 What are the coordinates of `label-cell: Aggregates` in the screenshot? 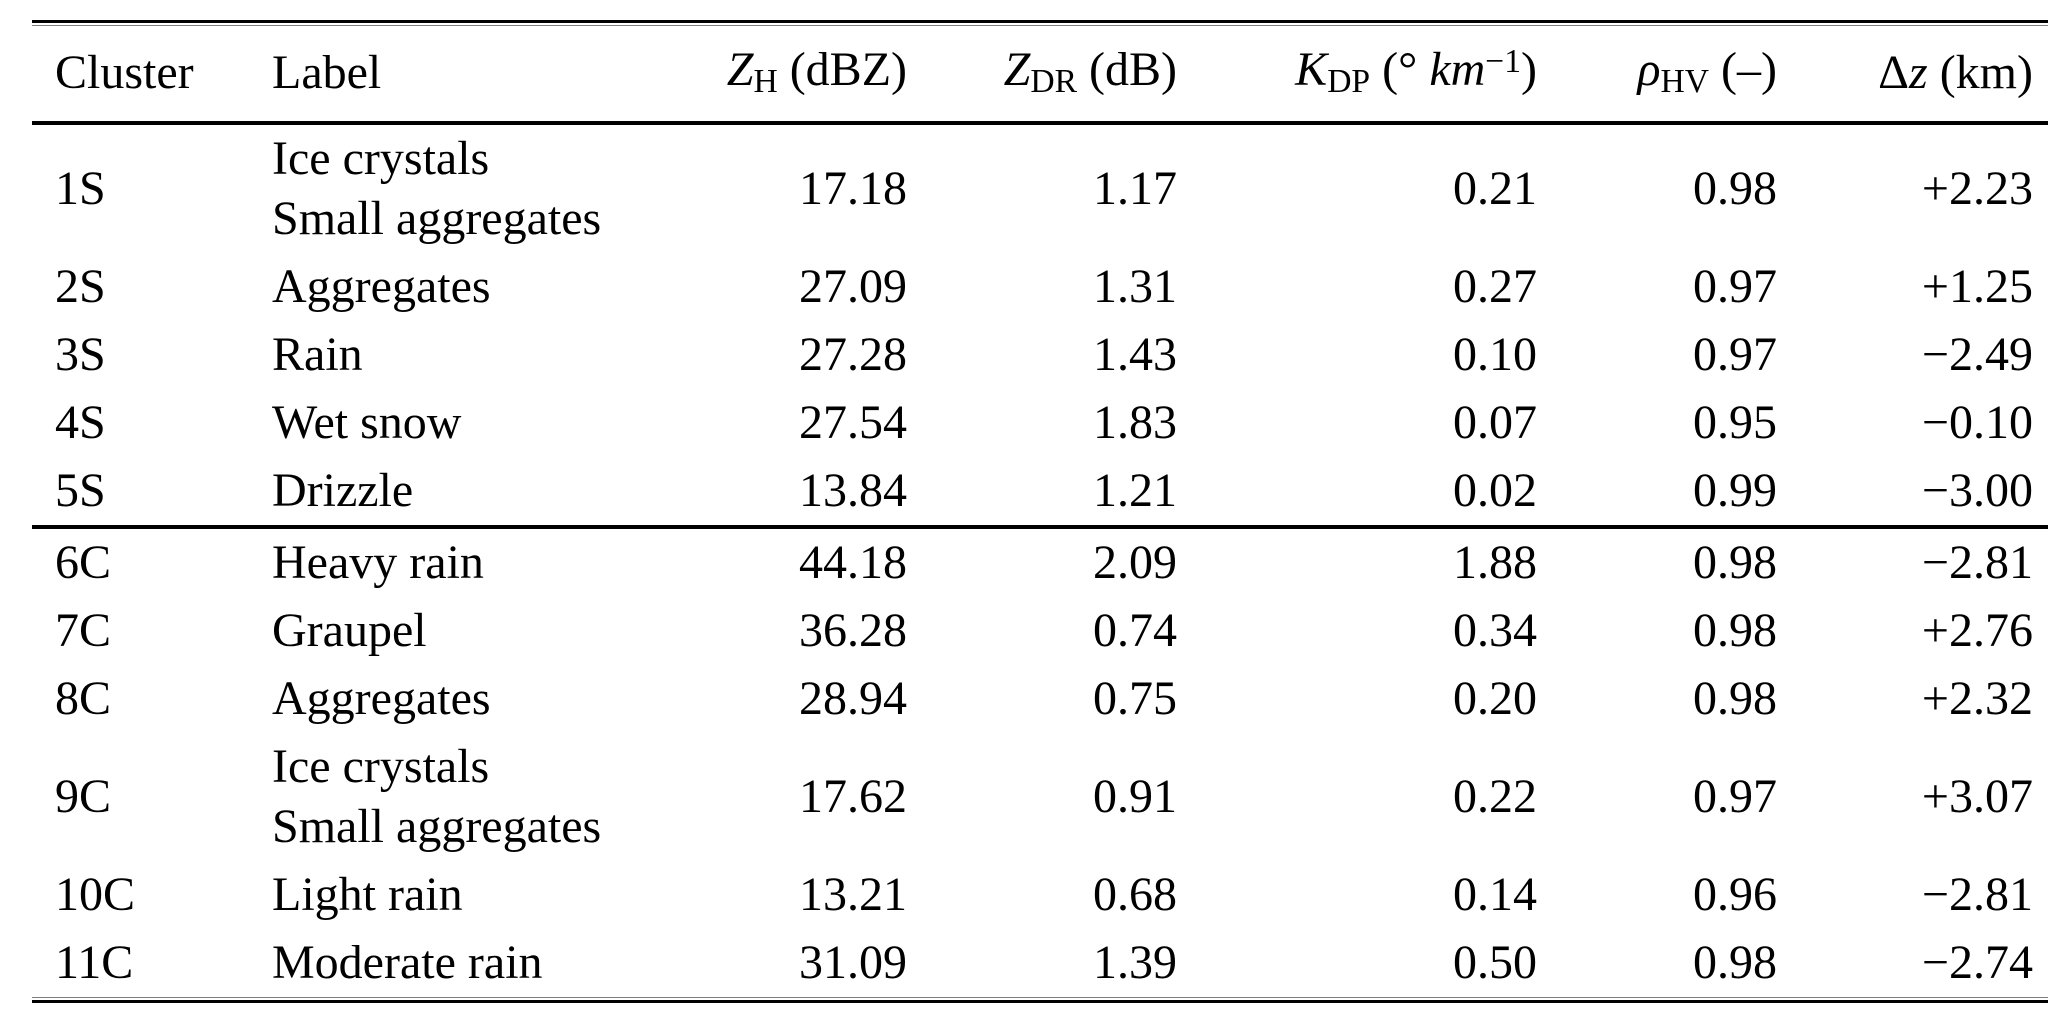 It's located at (487, 699).